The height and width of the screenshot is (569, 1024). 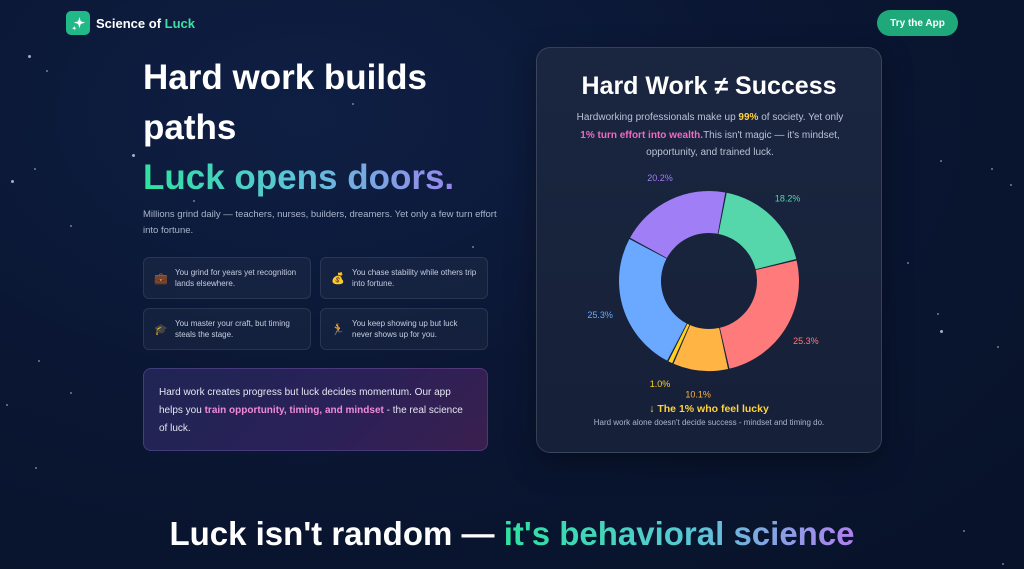 I want to click on donut-slice-label: 10.1%, so click(x=698, y=394).